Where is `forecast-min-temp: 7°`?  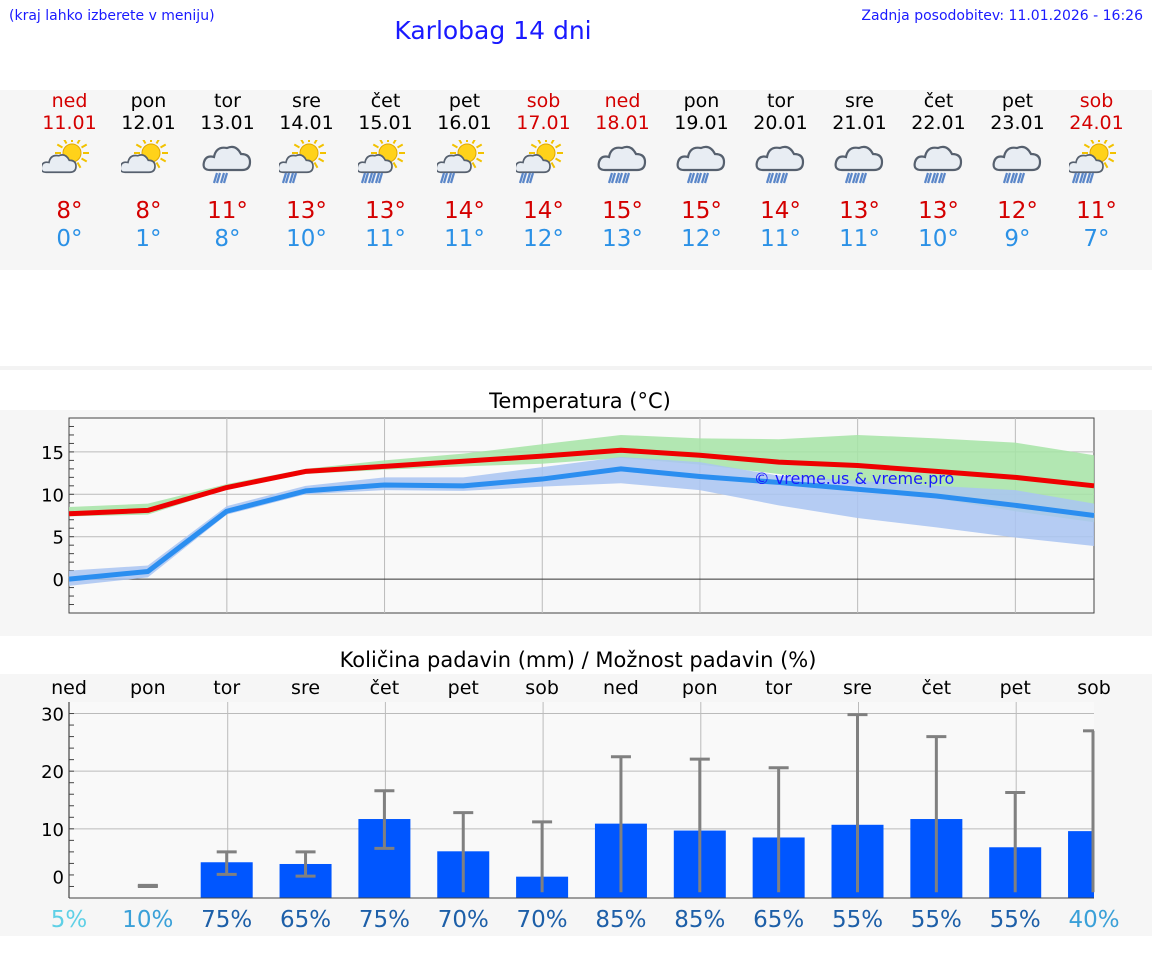
forecast-min-temp: 7° is located at coordinates (1096, 239).